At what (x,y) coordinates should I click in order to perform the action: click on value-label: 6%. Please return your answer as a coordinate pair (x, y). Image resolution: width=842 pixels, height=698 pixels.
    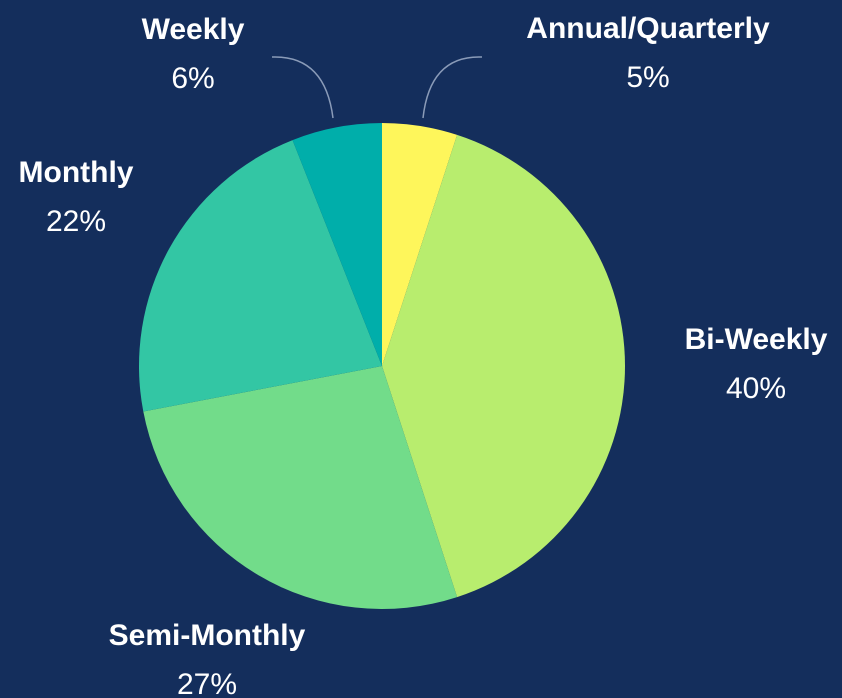
    Looking at the image, I should click on (192, 78).